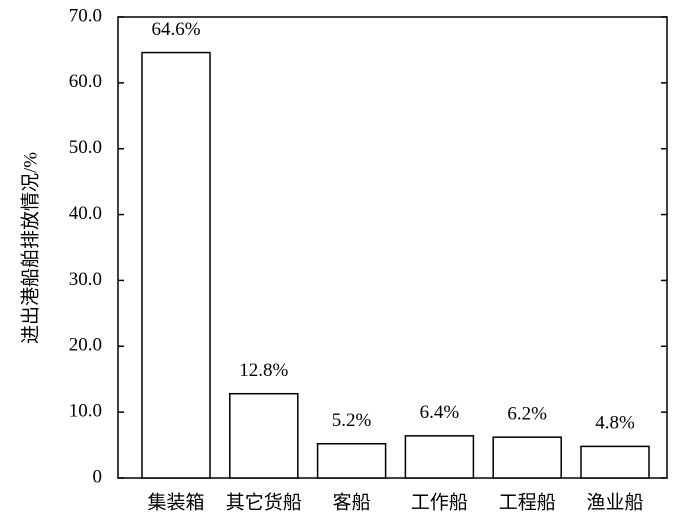 This screenshot has width=700, height=524. I want to click on y-tick-label: 10.0, so click(85, 411).